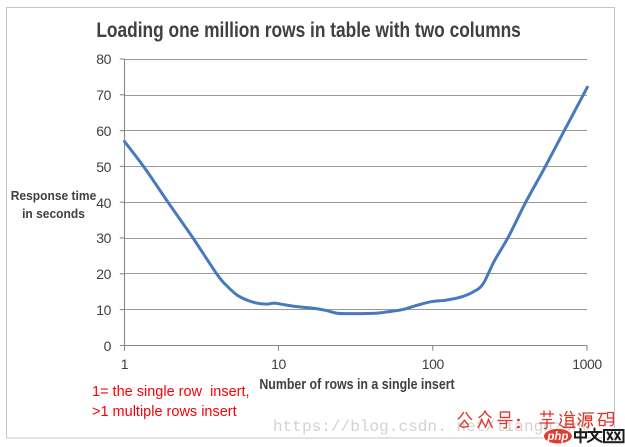 Image resolution: width=625 pixels, height=447 pixels. I want to click on svg-text: php, so click(557, 437).